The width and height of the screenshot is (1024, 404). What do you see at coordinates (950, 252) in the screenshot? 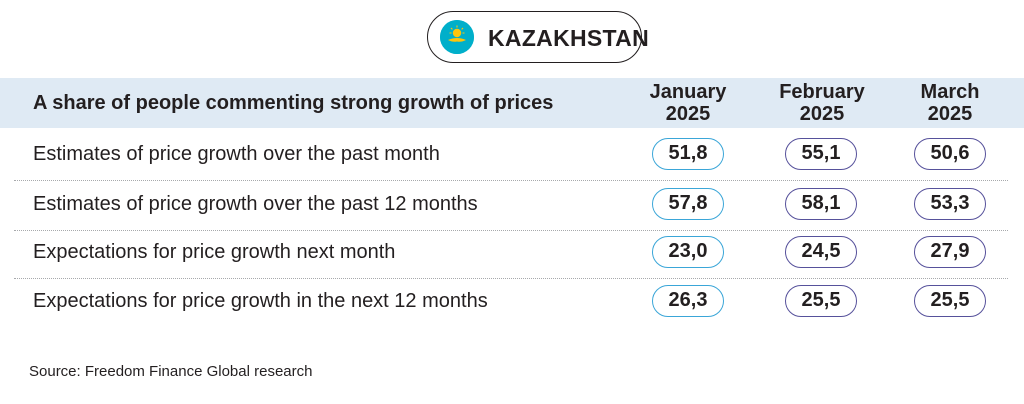
I see `value-pill-march: 27,9` at bounding box center [950, 252].